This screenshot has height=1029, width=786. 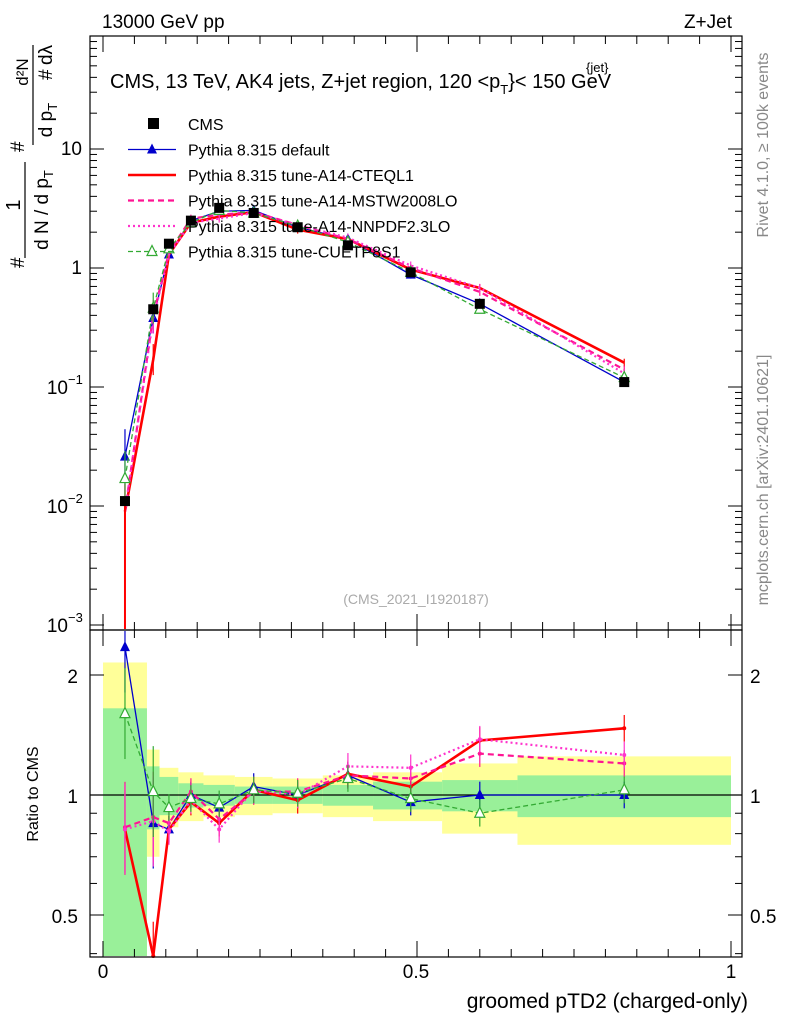 What do you see at coordinates (125, 477) in the screenshot?
I see `main-point-open-triangle` at bounding box center [125, 477].